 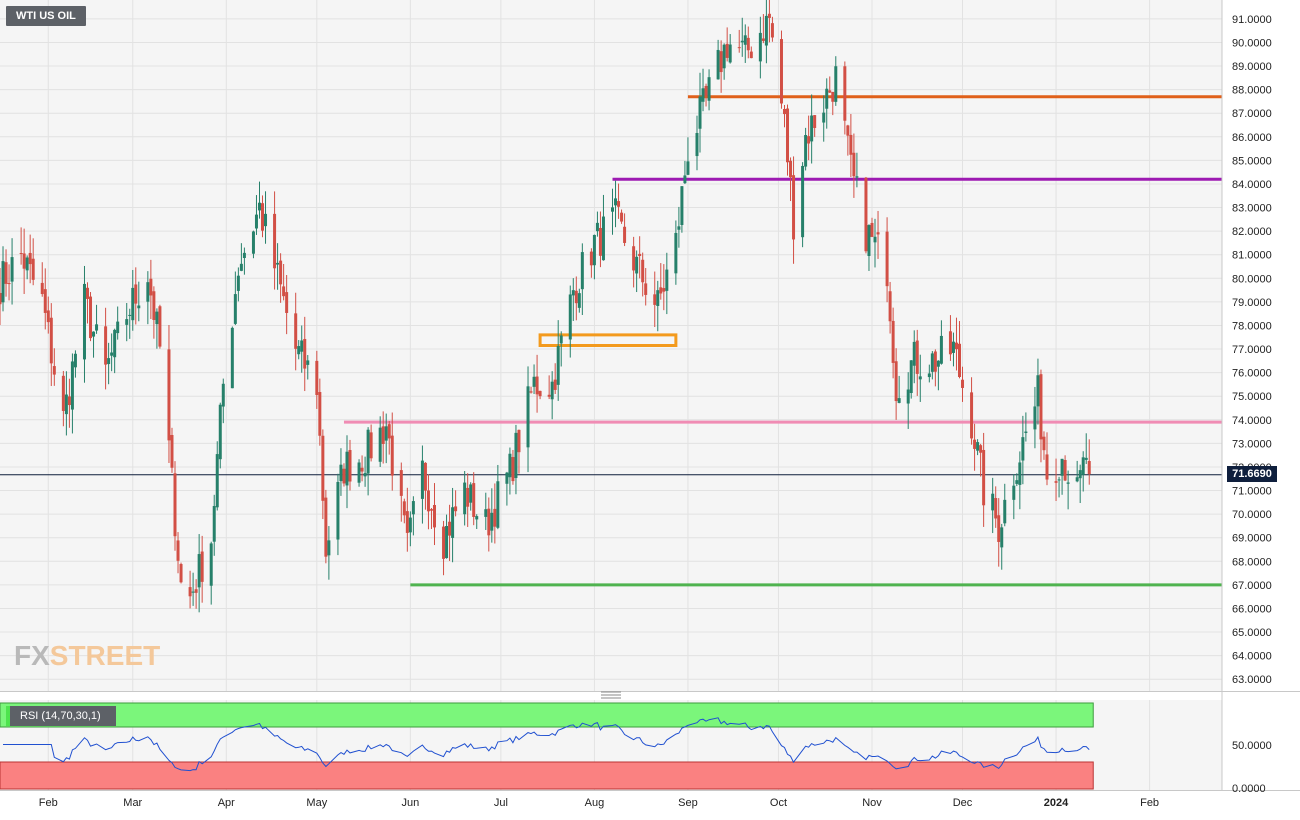 What do you see at coordinates (410, 803) in the screenshot?
I see `time-tick-label: Jun` at bounding box center [410, 803].